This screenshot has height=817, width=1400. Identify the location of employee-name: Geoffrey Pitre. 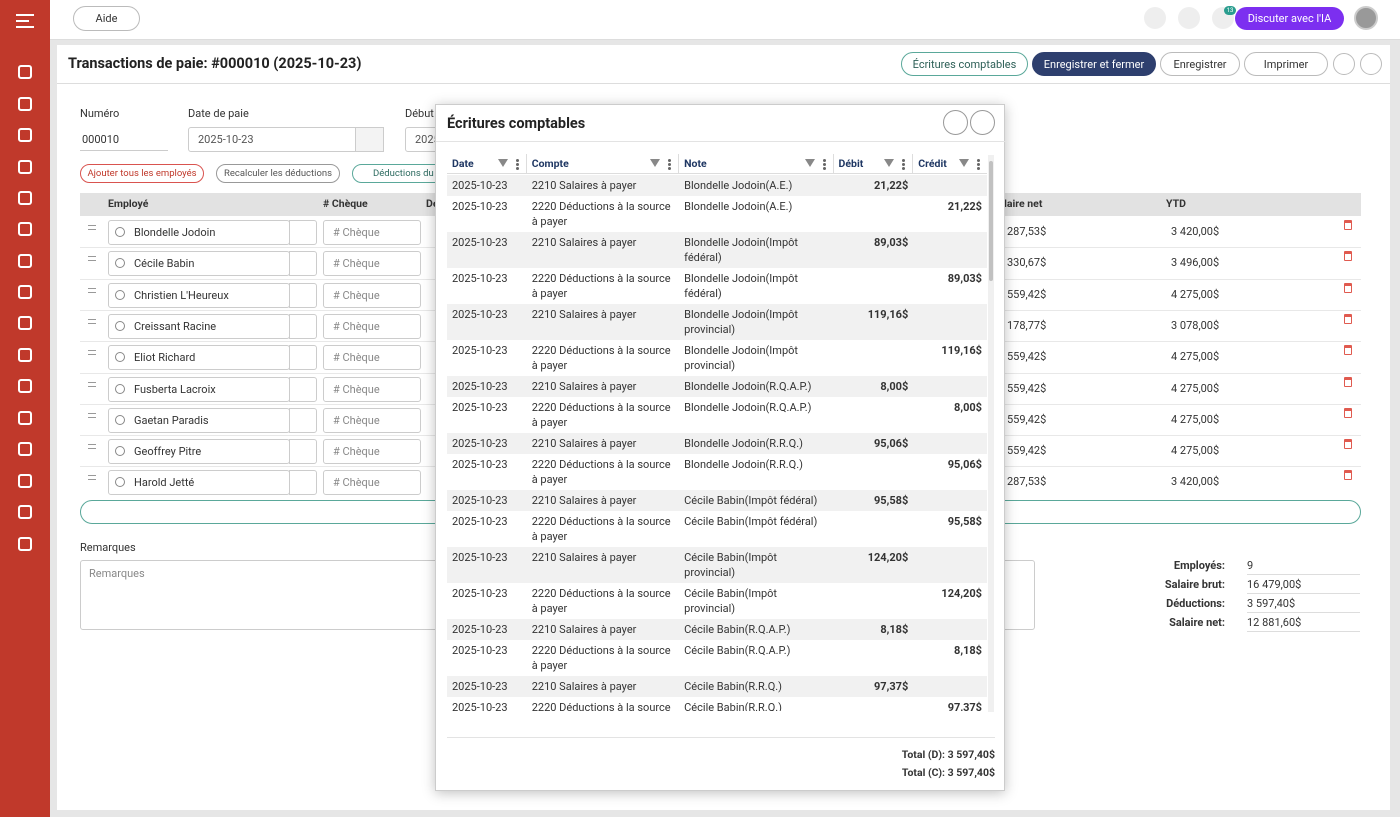
(199, 452).